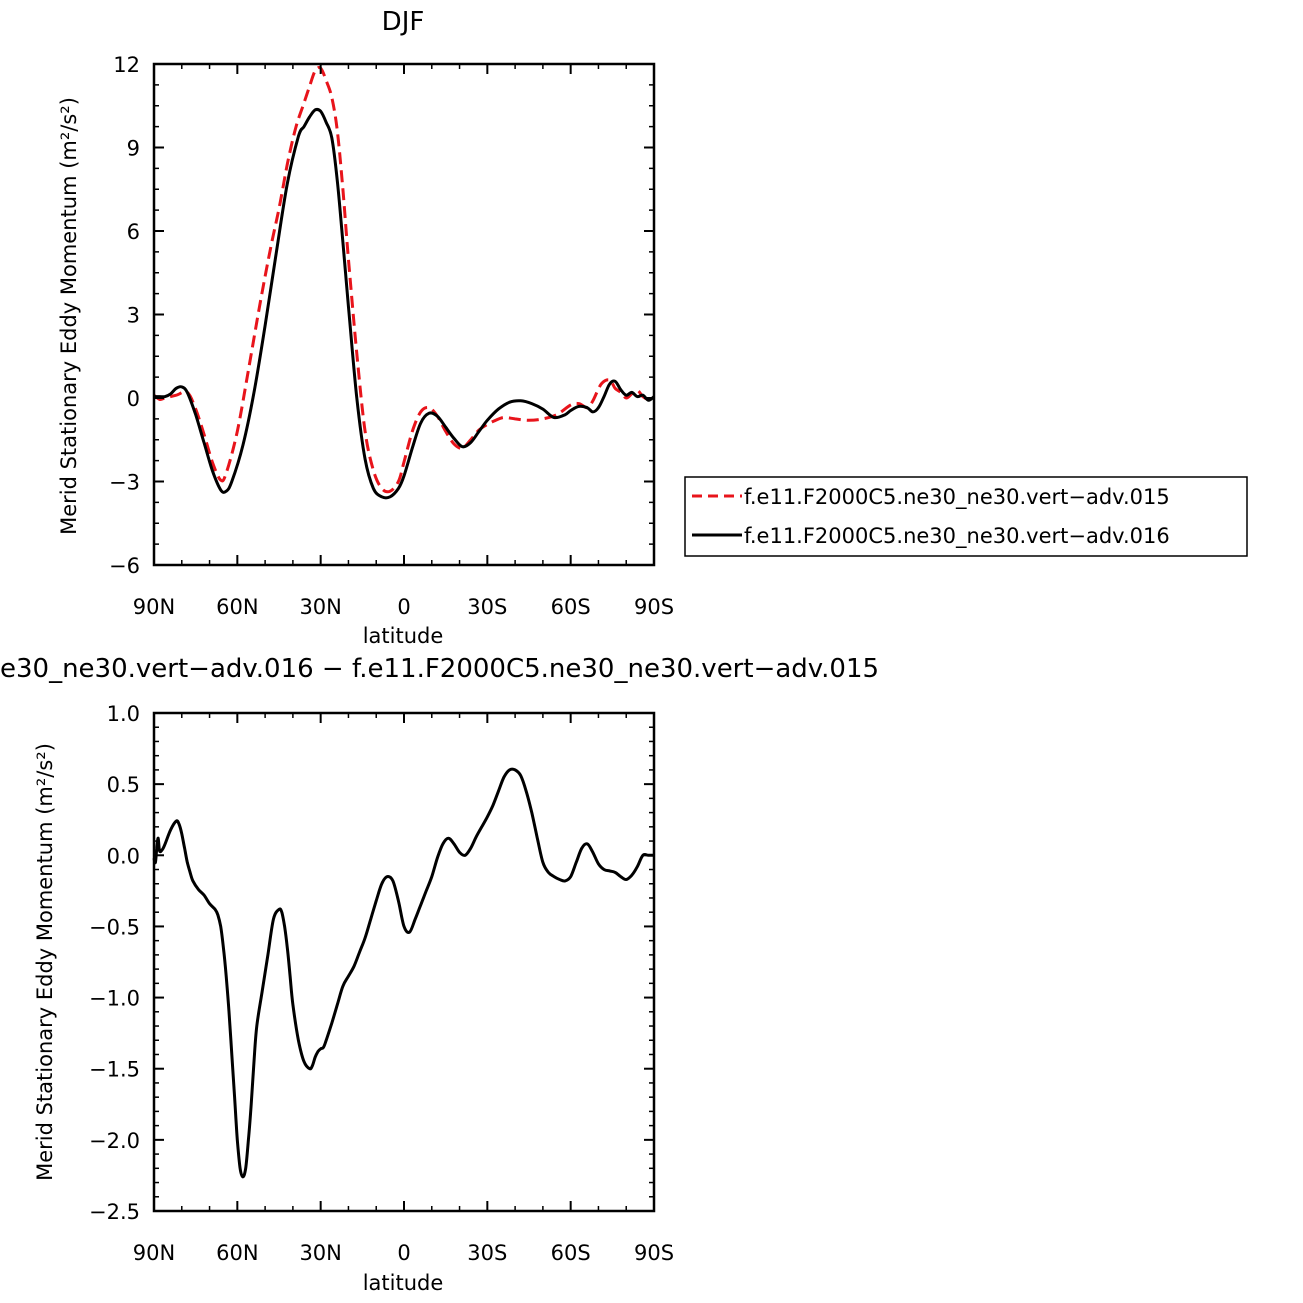 This screenshot has height=1303, width=1303. Describe the element at coordinates (114, 999) in the screenshot. I see `y-tick-label: −1.0` at that location.